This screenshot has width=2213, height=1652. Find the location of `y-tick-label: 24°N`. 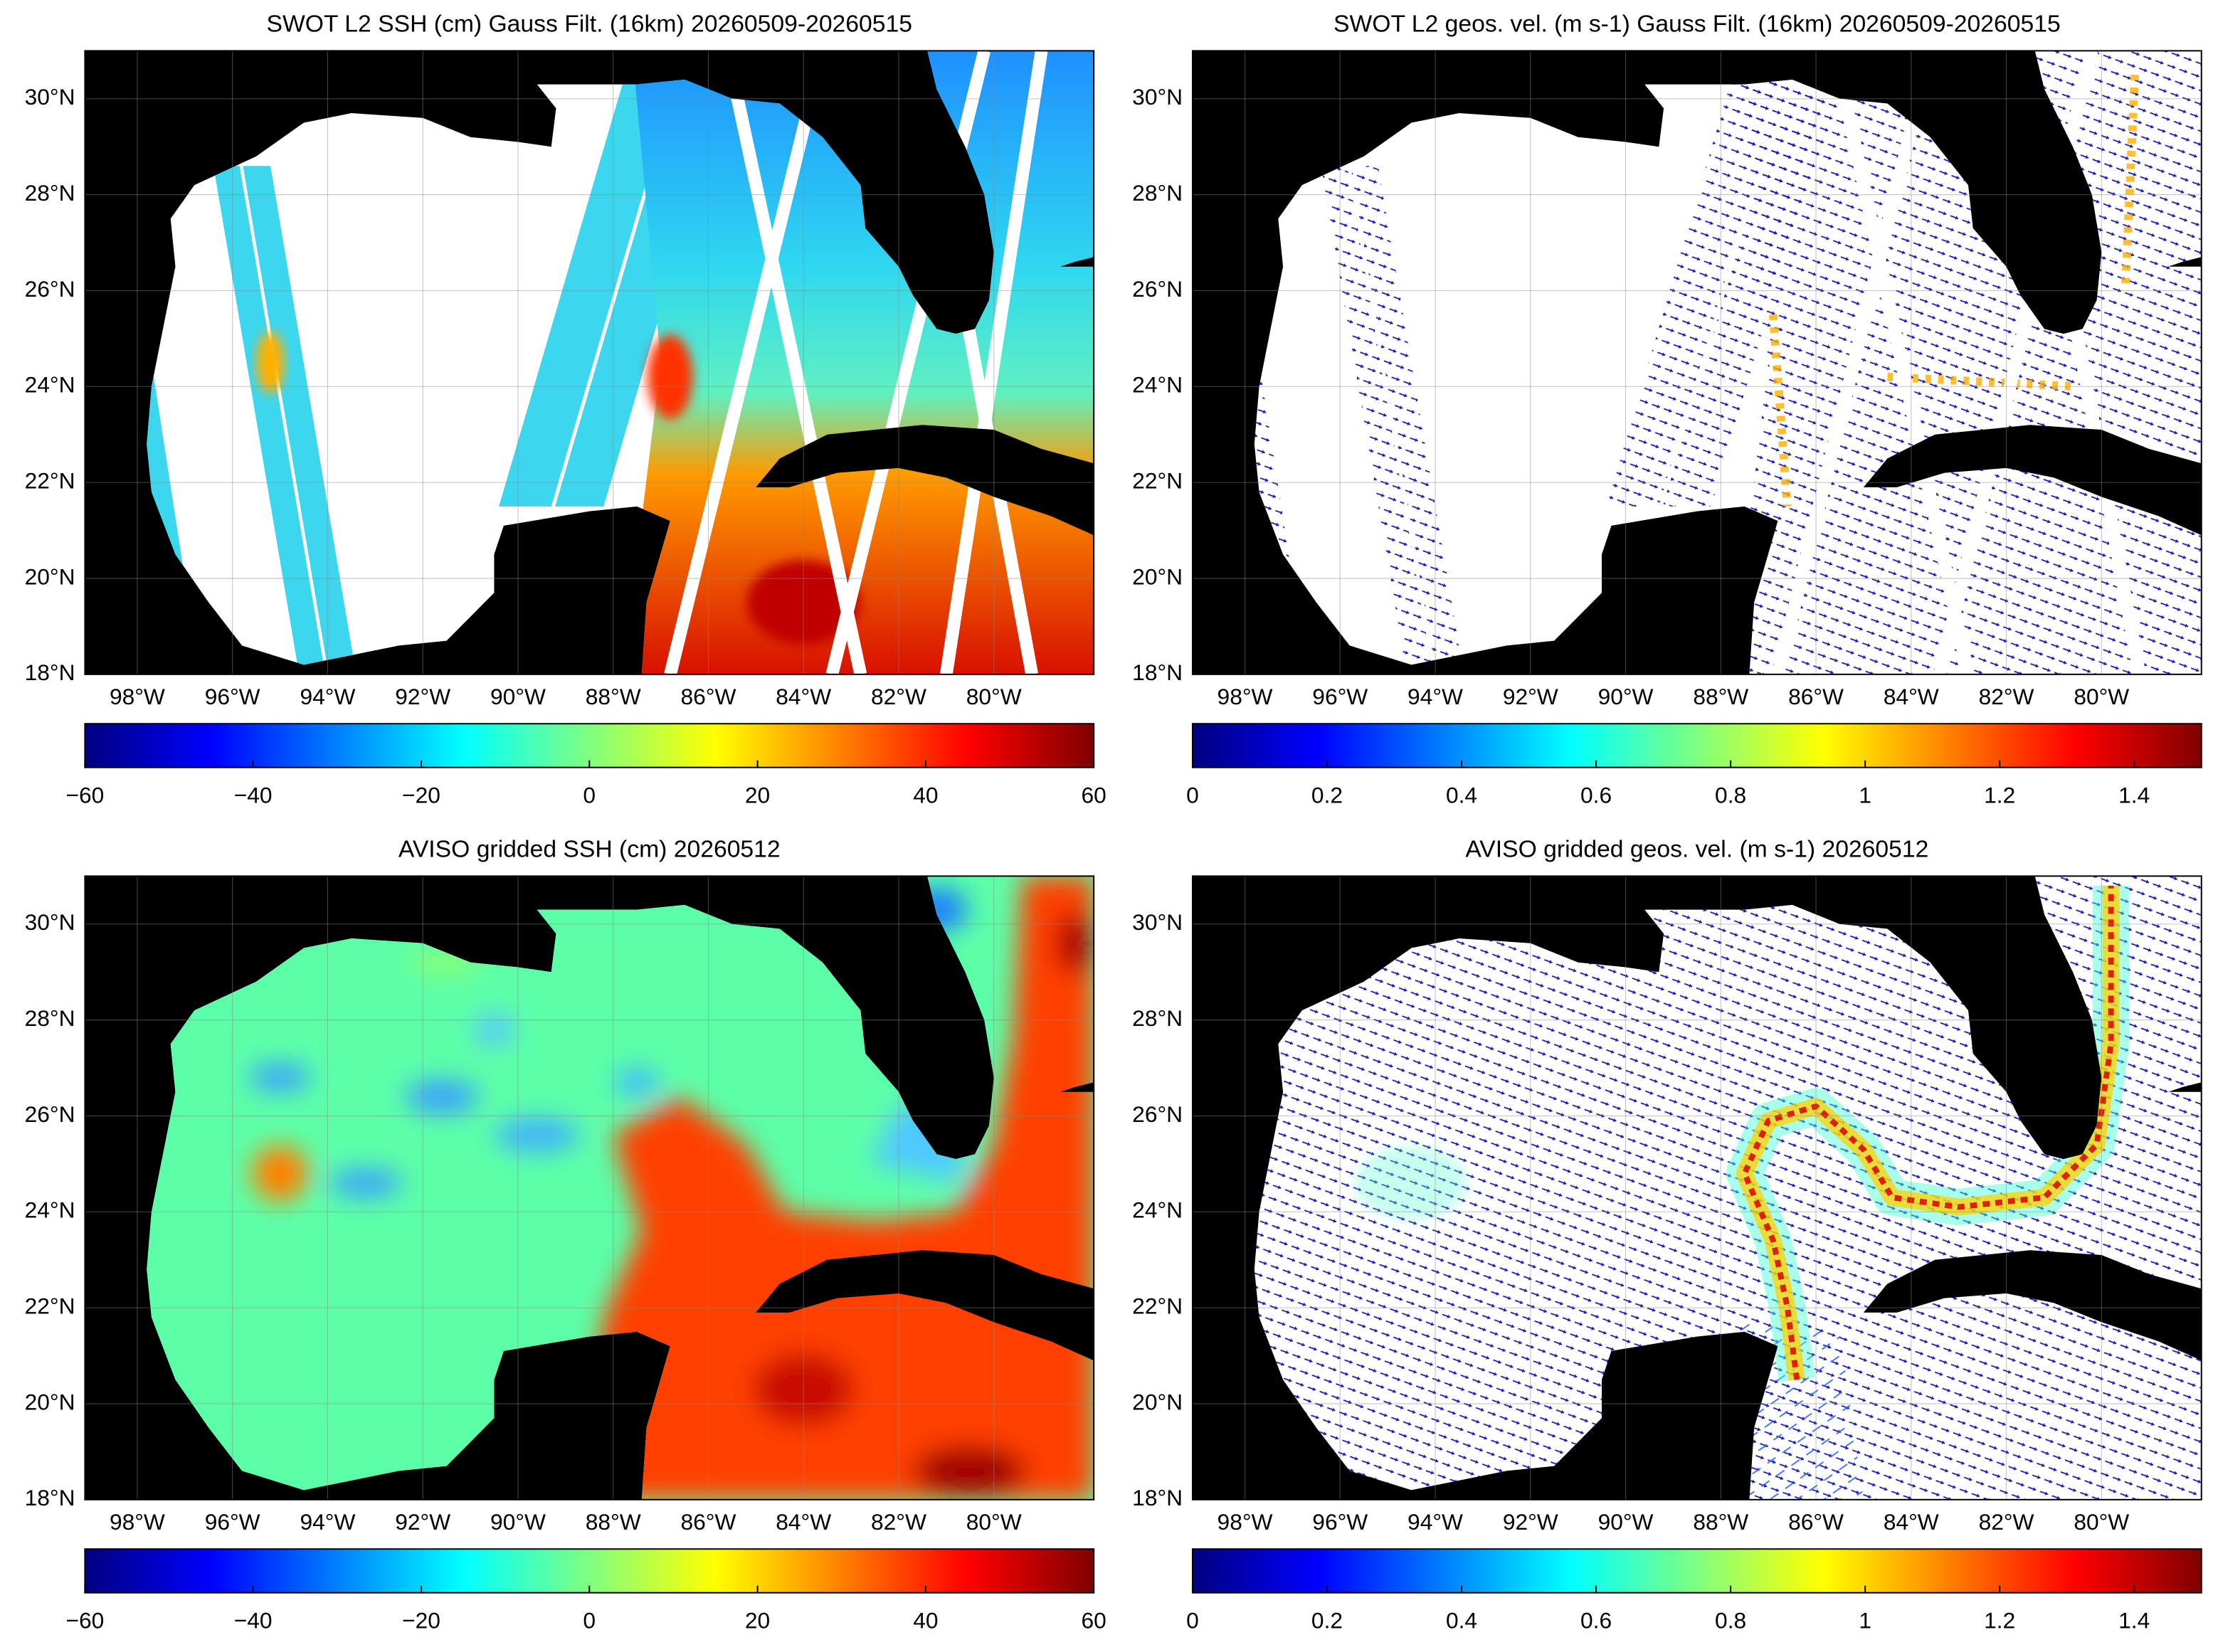

y-tick-label: 24°N is located at coordinates (1157, 385).